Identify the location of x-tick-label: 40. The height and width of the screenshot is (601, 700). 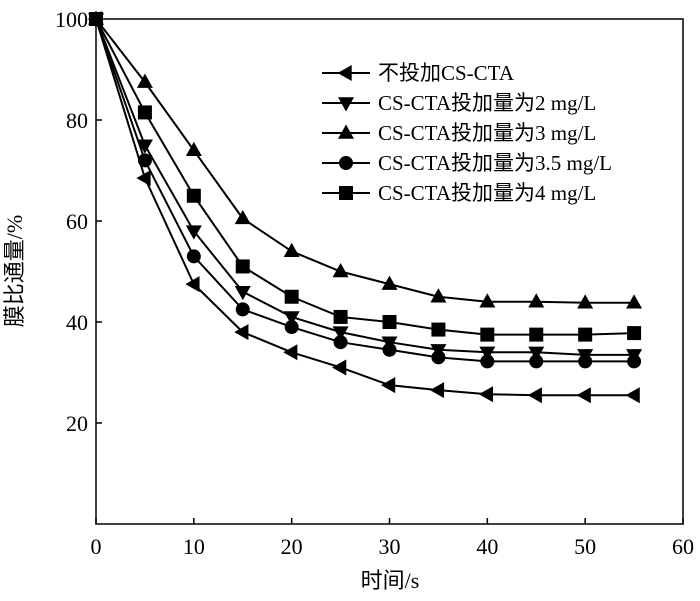
(487, 546).